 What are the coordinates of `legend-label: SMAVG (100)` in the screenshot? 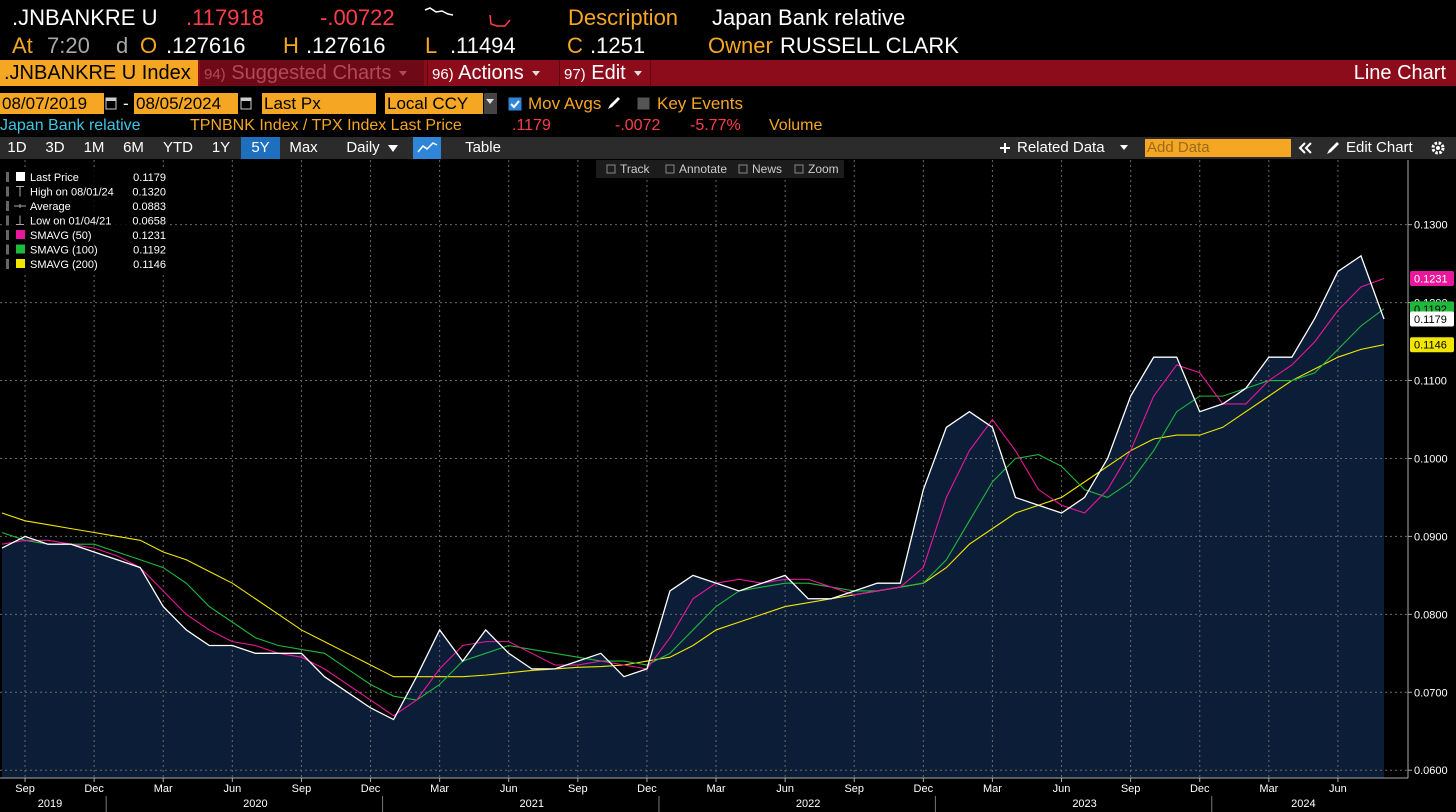 It's located at (64, 251).